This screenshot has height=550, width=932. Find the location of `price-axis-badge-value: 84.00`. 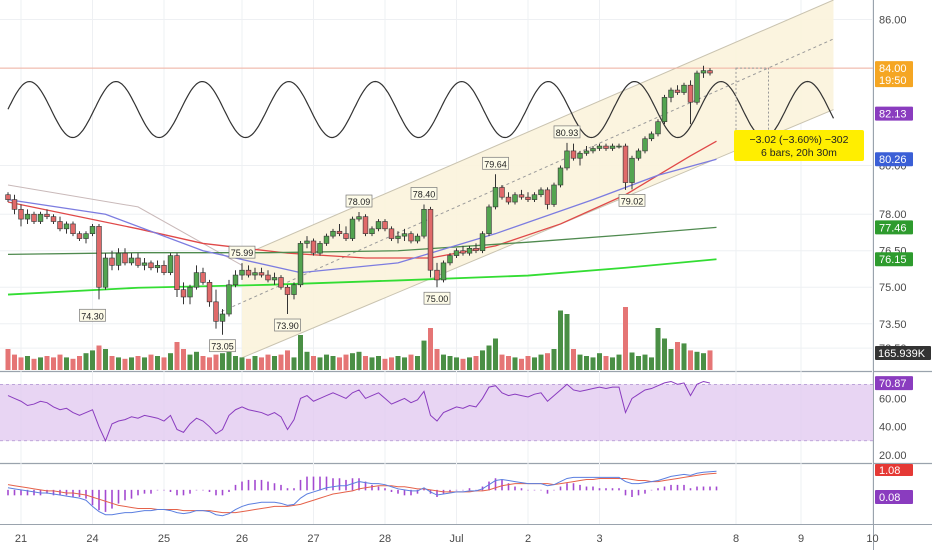

price-axis-badge-value: 84.00 is located at coordinates (893, 69).